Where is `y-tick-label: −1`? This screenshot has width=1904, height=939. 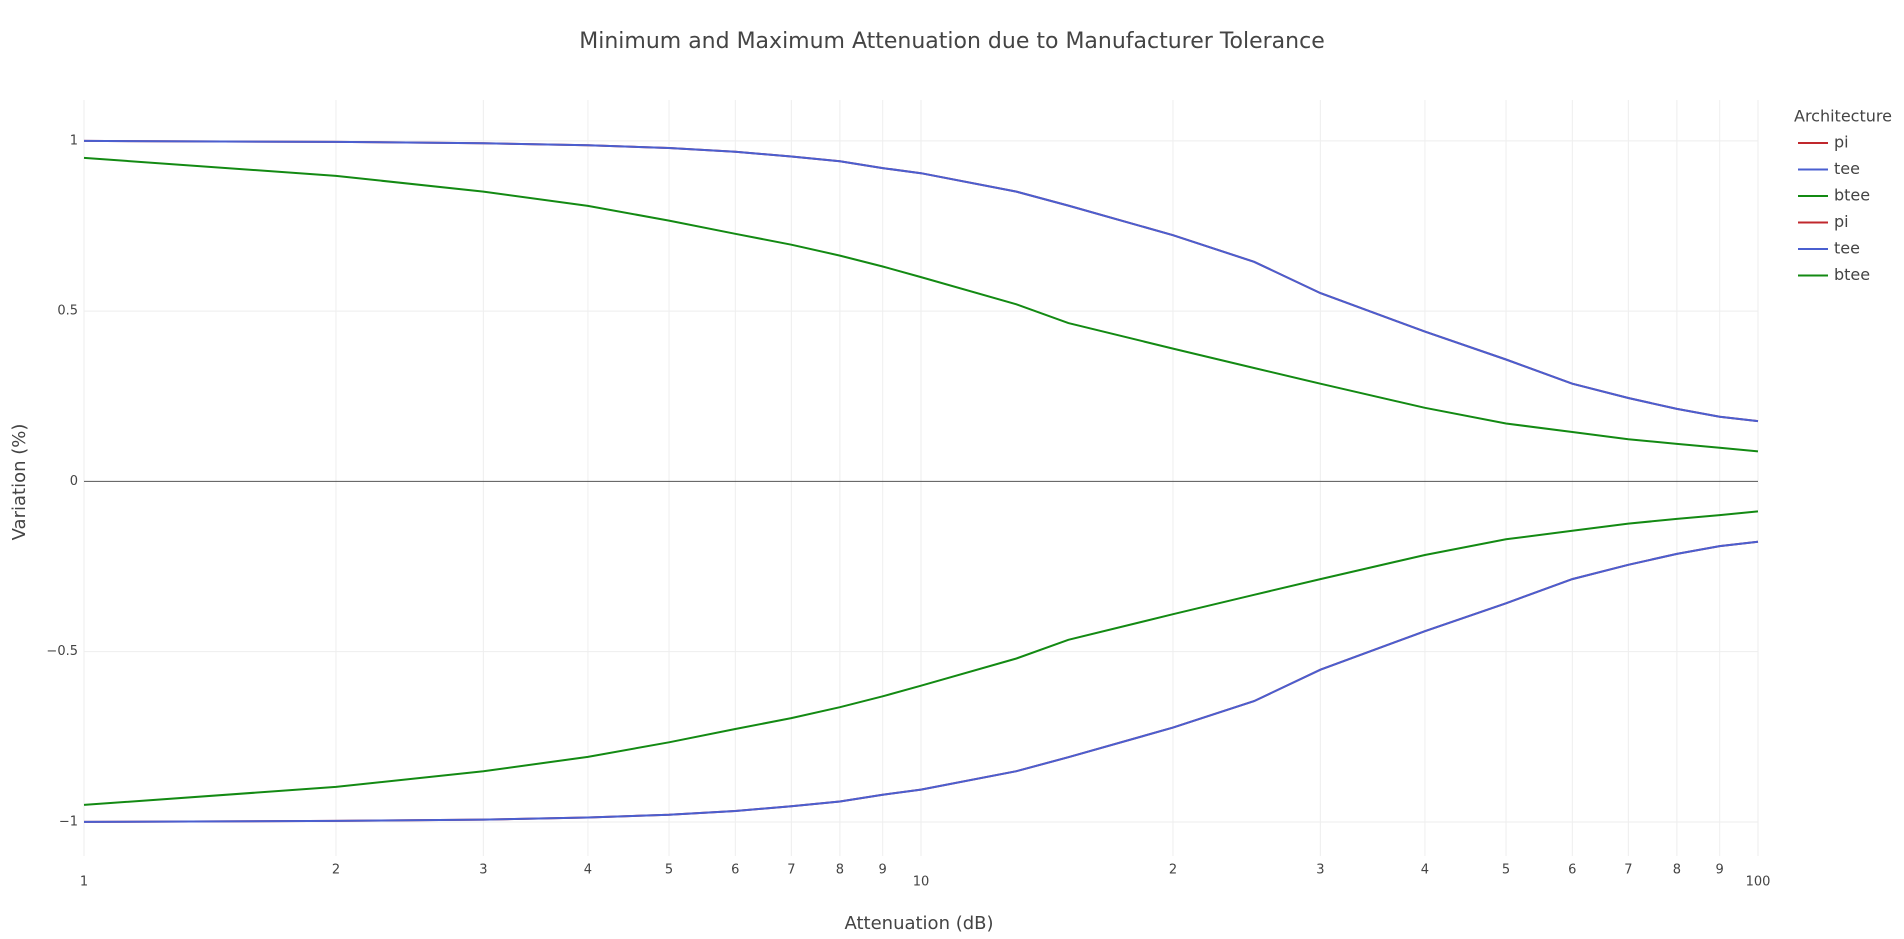 y-tick-label: −1 is located at coordinates (68, 821).